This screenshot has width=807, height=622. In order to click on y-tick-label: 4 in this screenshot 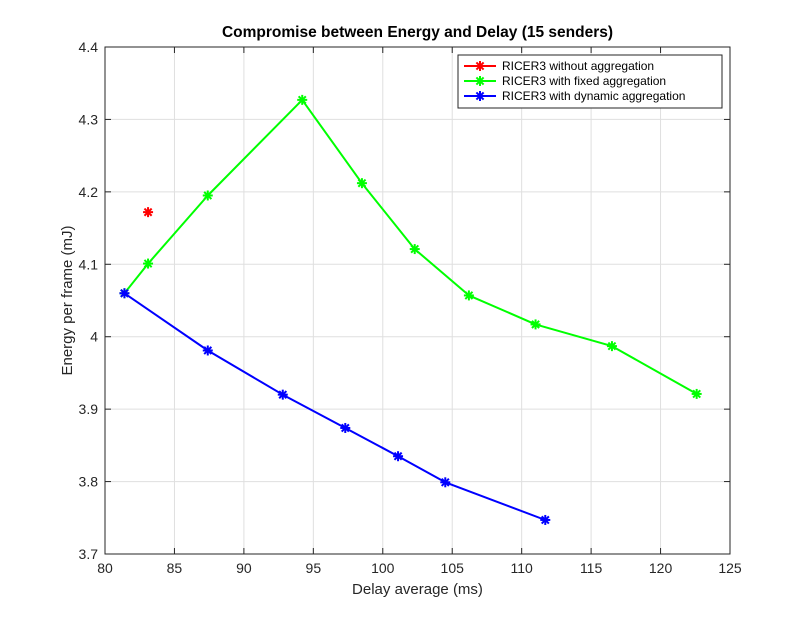, I will do `click(94, 337)`.